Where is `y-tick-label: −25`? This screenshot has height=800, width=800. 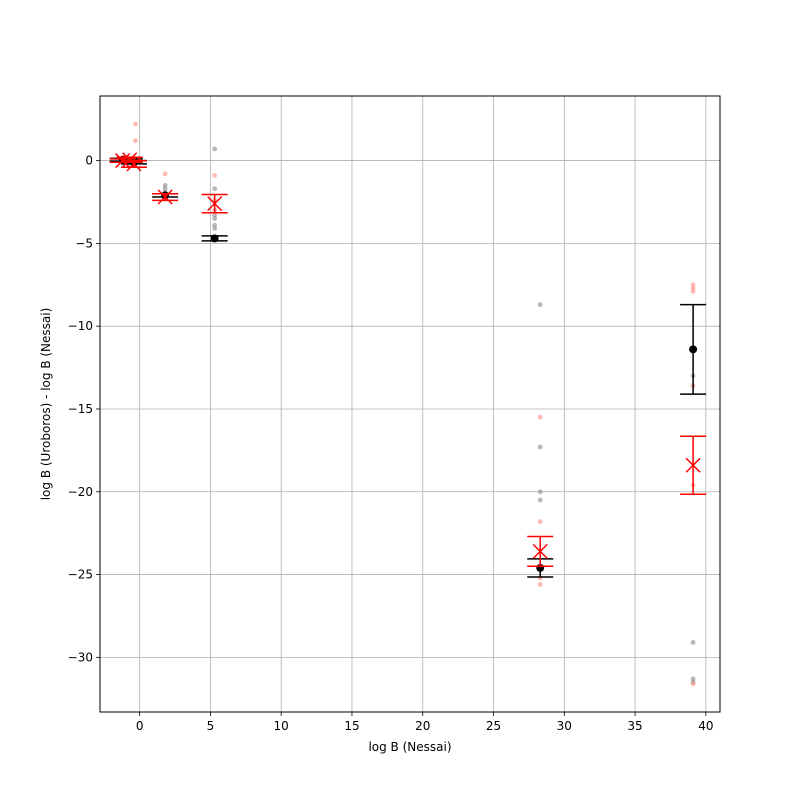 y-tick-label: −25 is located at coordinates (80, 575).